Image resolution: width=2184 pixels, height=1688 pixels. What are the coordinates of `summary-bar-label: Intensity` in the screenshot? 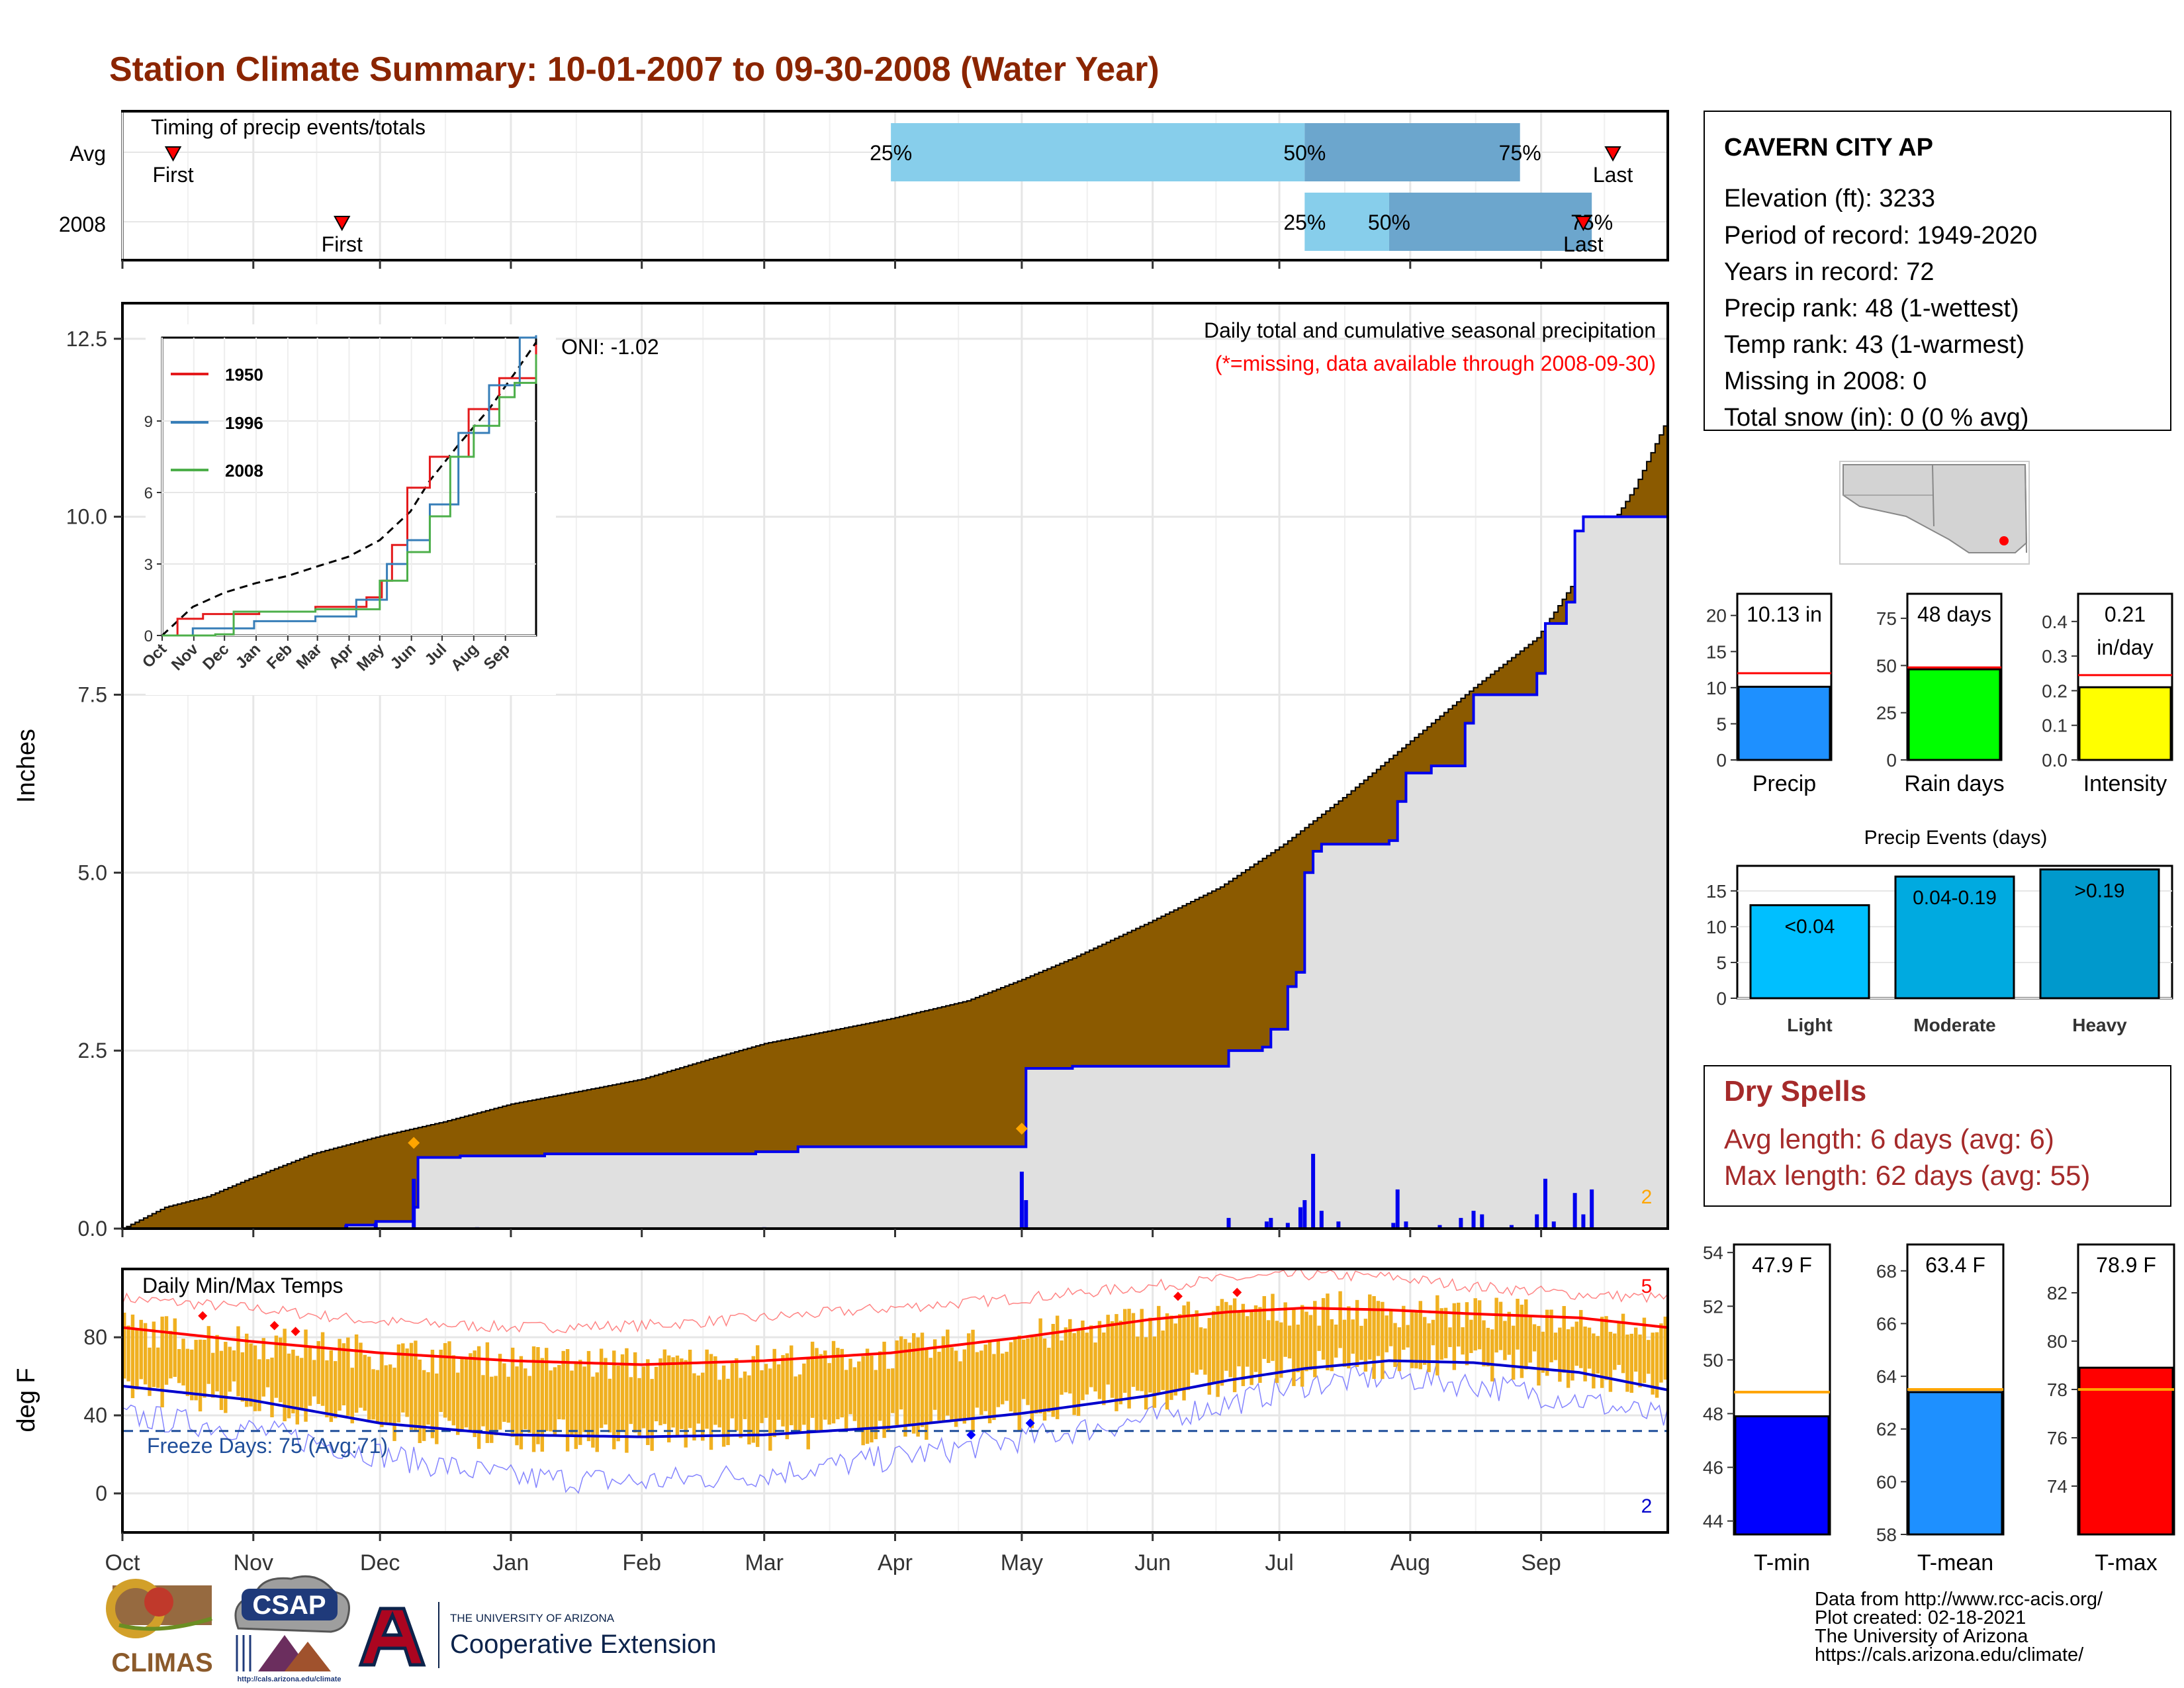 It's located at (2125, 783).